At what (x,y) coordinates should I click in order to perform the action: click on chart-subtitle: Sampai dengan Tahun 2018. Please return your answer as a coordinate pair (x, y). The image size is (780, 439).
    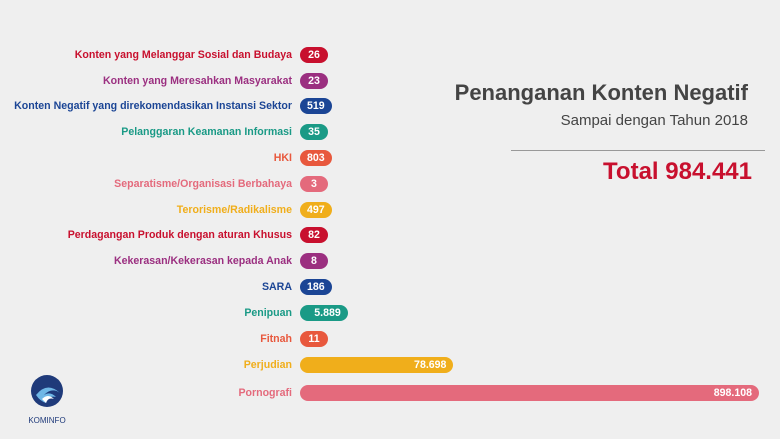
    Looking at the image, I should click on (654, 120).